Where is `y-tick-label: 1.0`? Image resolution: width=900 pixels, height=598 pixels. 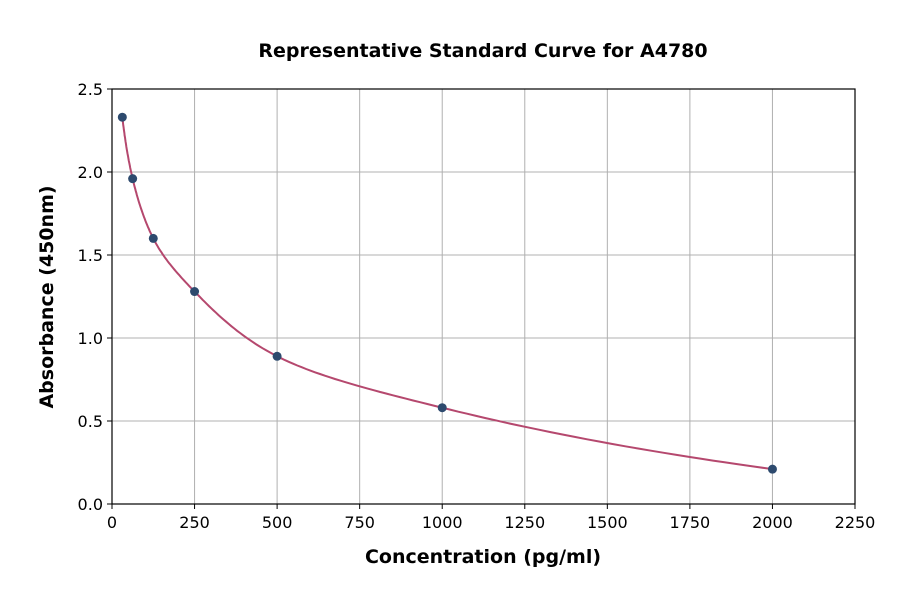 y-tick-label: 1.0 is located at coordinates (90, 338).